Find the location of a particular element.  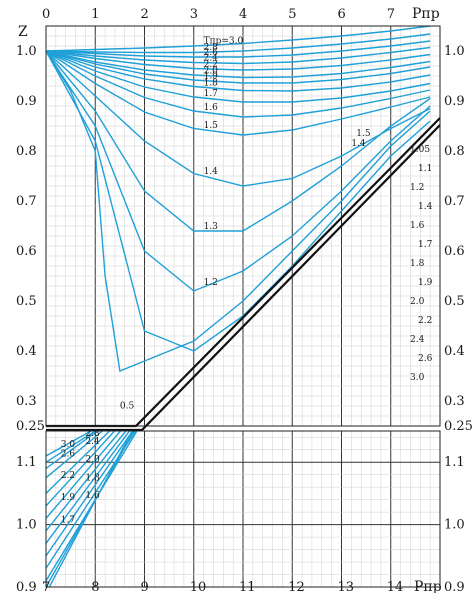

y-tick-left: 0.7 is located at coordinates (26, 201).